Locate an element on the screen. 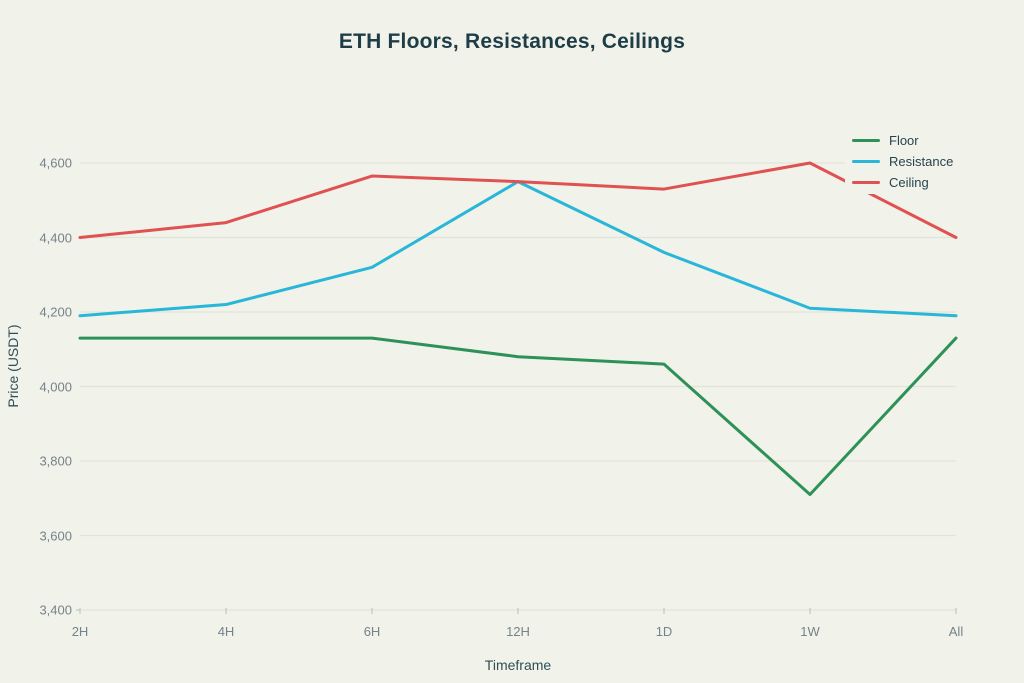 The width and height of the screenshot is (1024, 683). y-tick-label: 3,400 is located at coordinates (55, 610).